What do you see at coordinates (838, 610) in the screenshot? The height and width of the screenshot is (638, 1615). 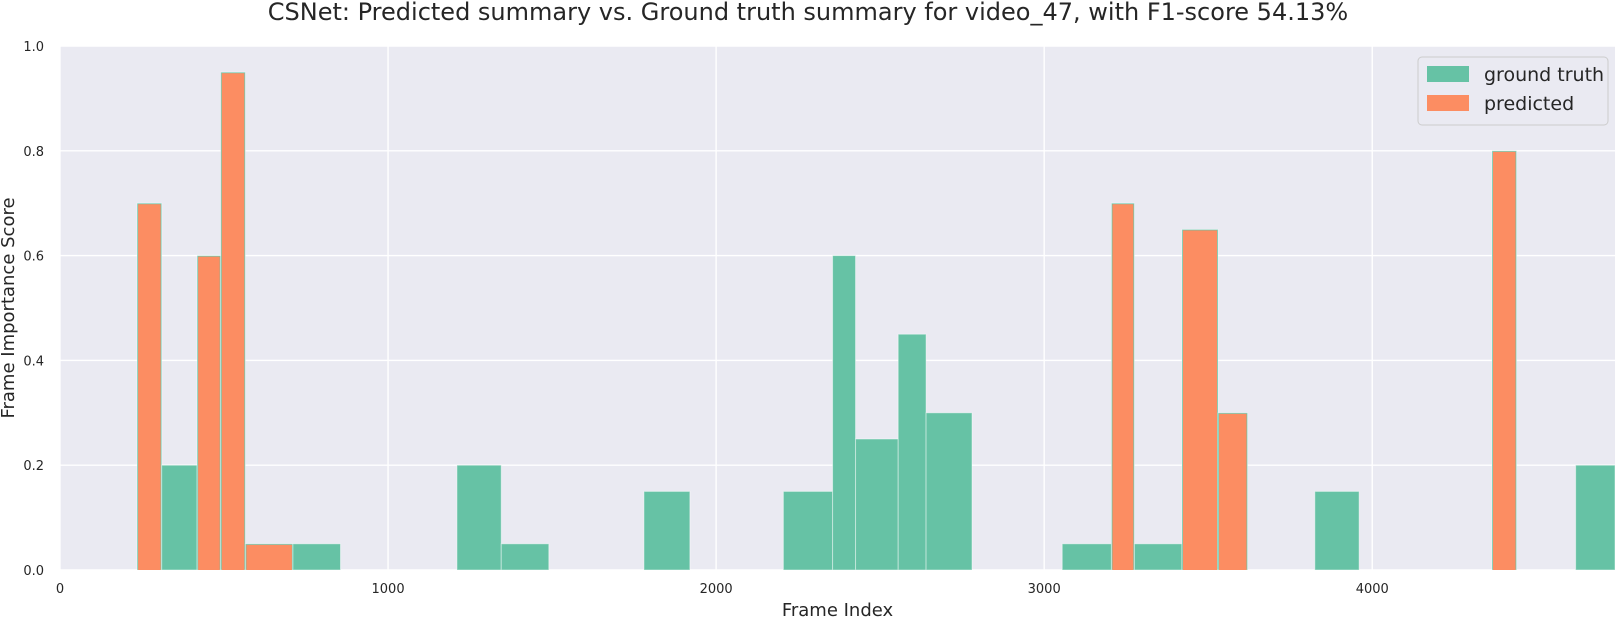 I see `x-axis-label: Frame Index` at bounding box center [838, 610].